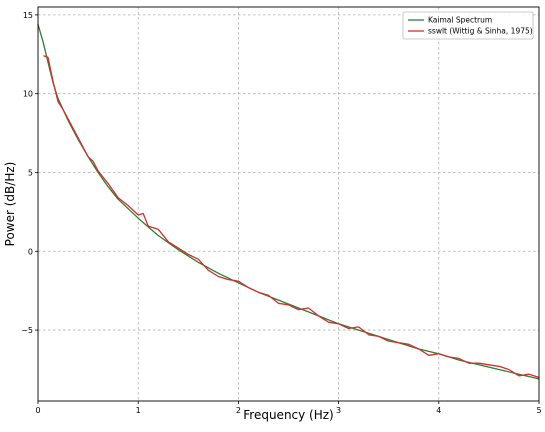  I want to click on y-tick-label-3: 10, so click(28, 94).